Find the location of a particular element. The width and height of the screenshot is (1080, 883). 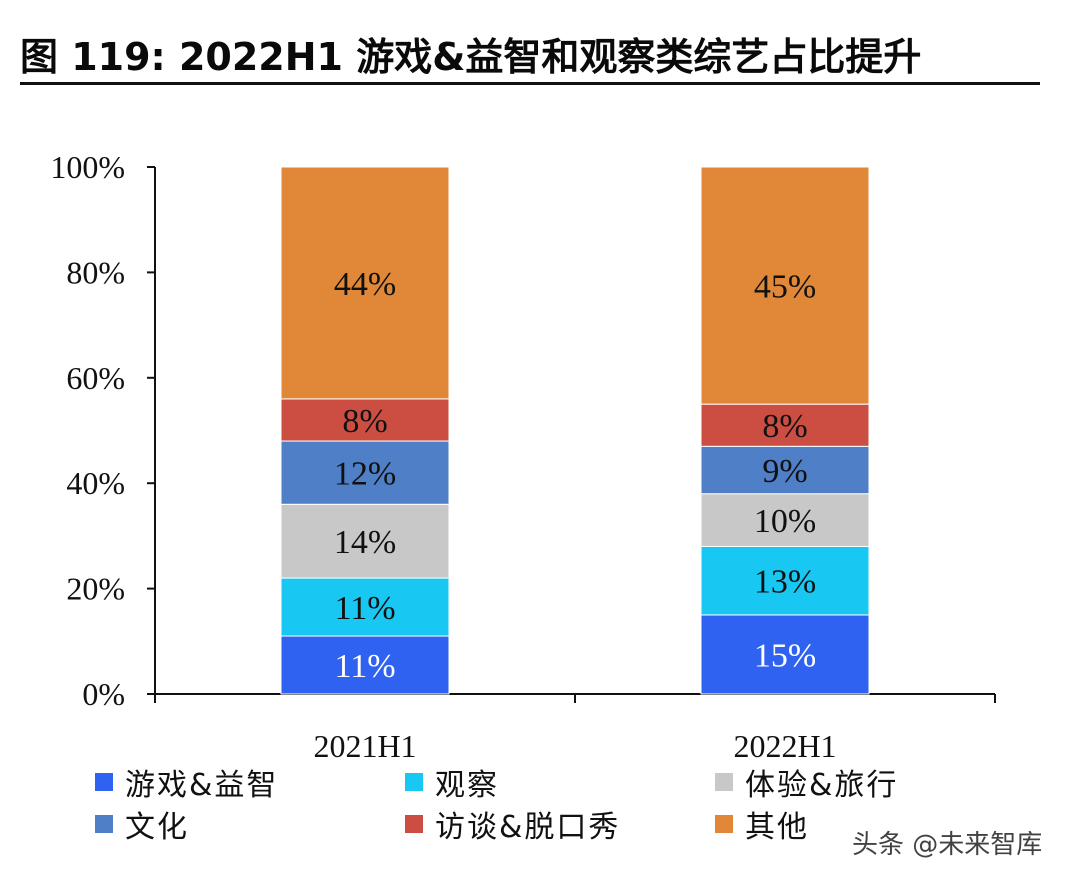

legend-swatch-game is located at coordinates (104, 782).